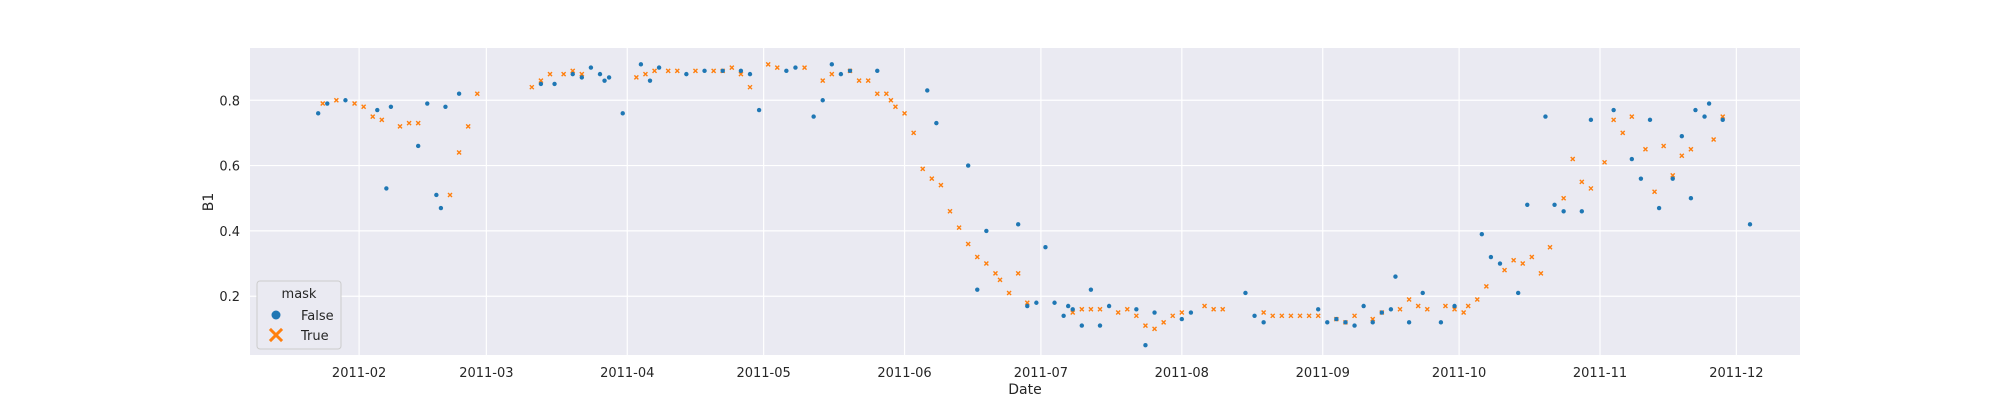  What do you see at coordinates (627, 373) in the screenshot?
I see `x-tick-label: 2011-04` at bounding box center [627, 373].